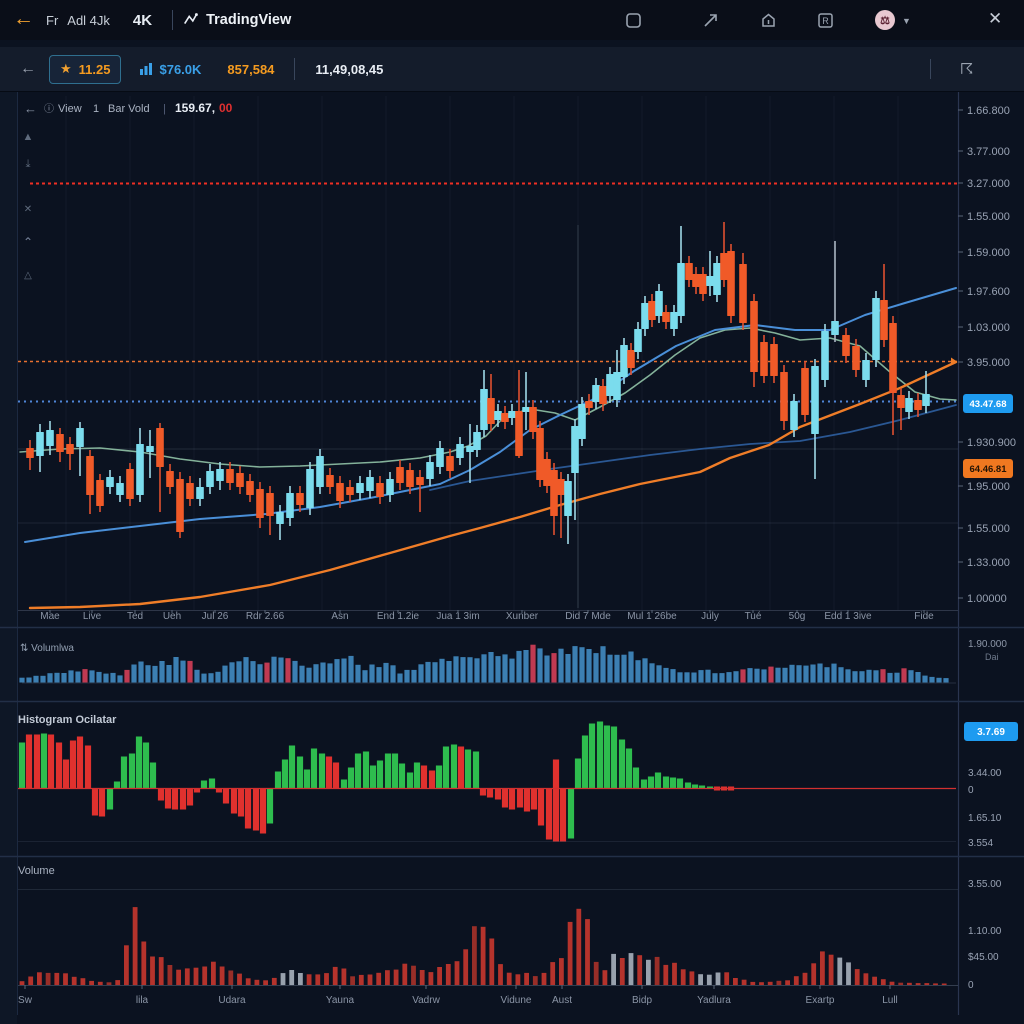 This screenshot has height=1024, width=1024. Describe the element at coordinates (215, 616) in the screenshot. I see `svg-text: Jul 26` at that location.